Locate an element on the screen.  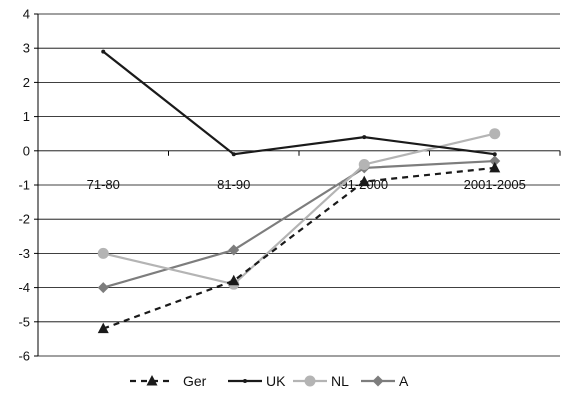
legend-label-uk: UK is located at coordinates (276, 381).